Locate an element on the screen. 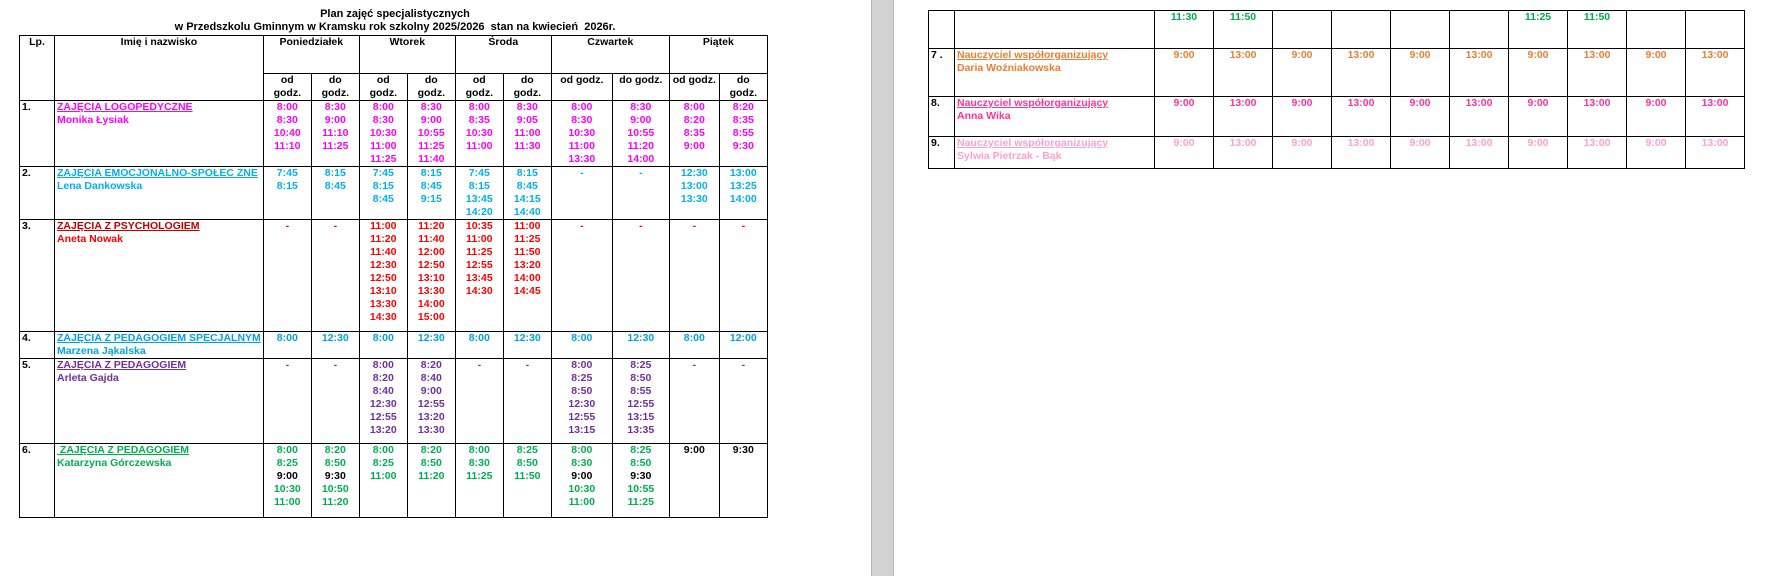  time-value: 13:15 is located at coordinates (641, 417).